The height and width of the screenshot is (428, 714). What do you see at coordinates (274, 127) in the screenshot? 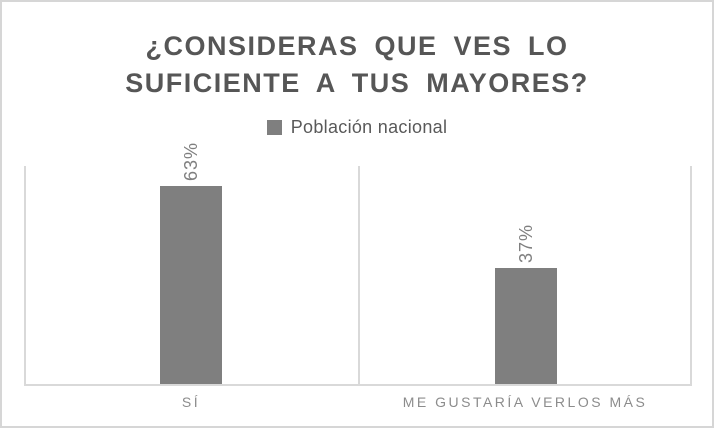
I see `legend-marker` at bounding box center [274, 127].